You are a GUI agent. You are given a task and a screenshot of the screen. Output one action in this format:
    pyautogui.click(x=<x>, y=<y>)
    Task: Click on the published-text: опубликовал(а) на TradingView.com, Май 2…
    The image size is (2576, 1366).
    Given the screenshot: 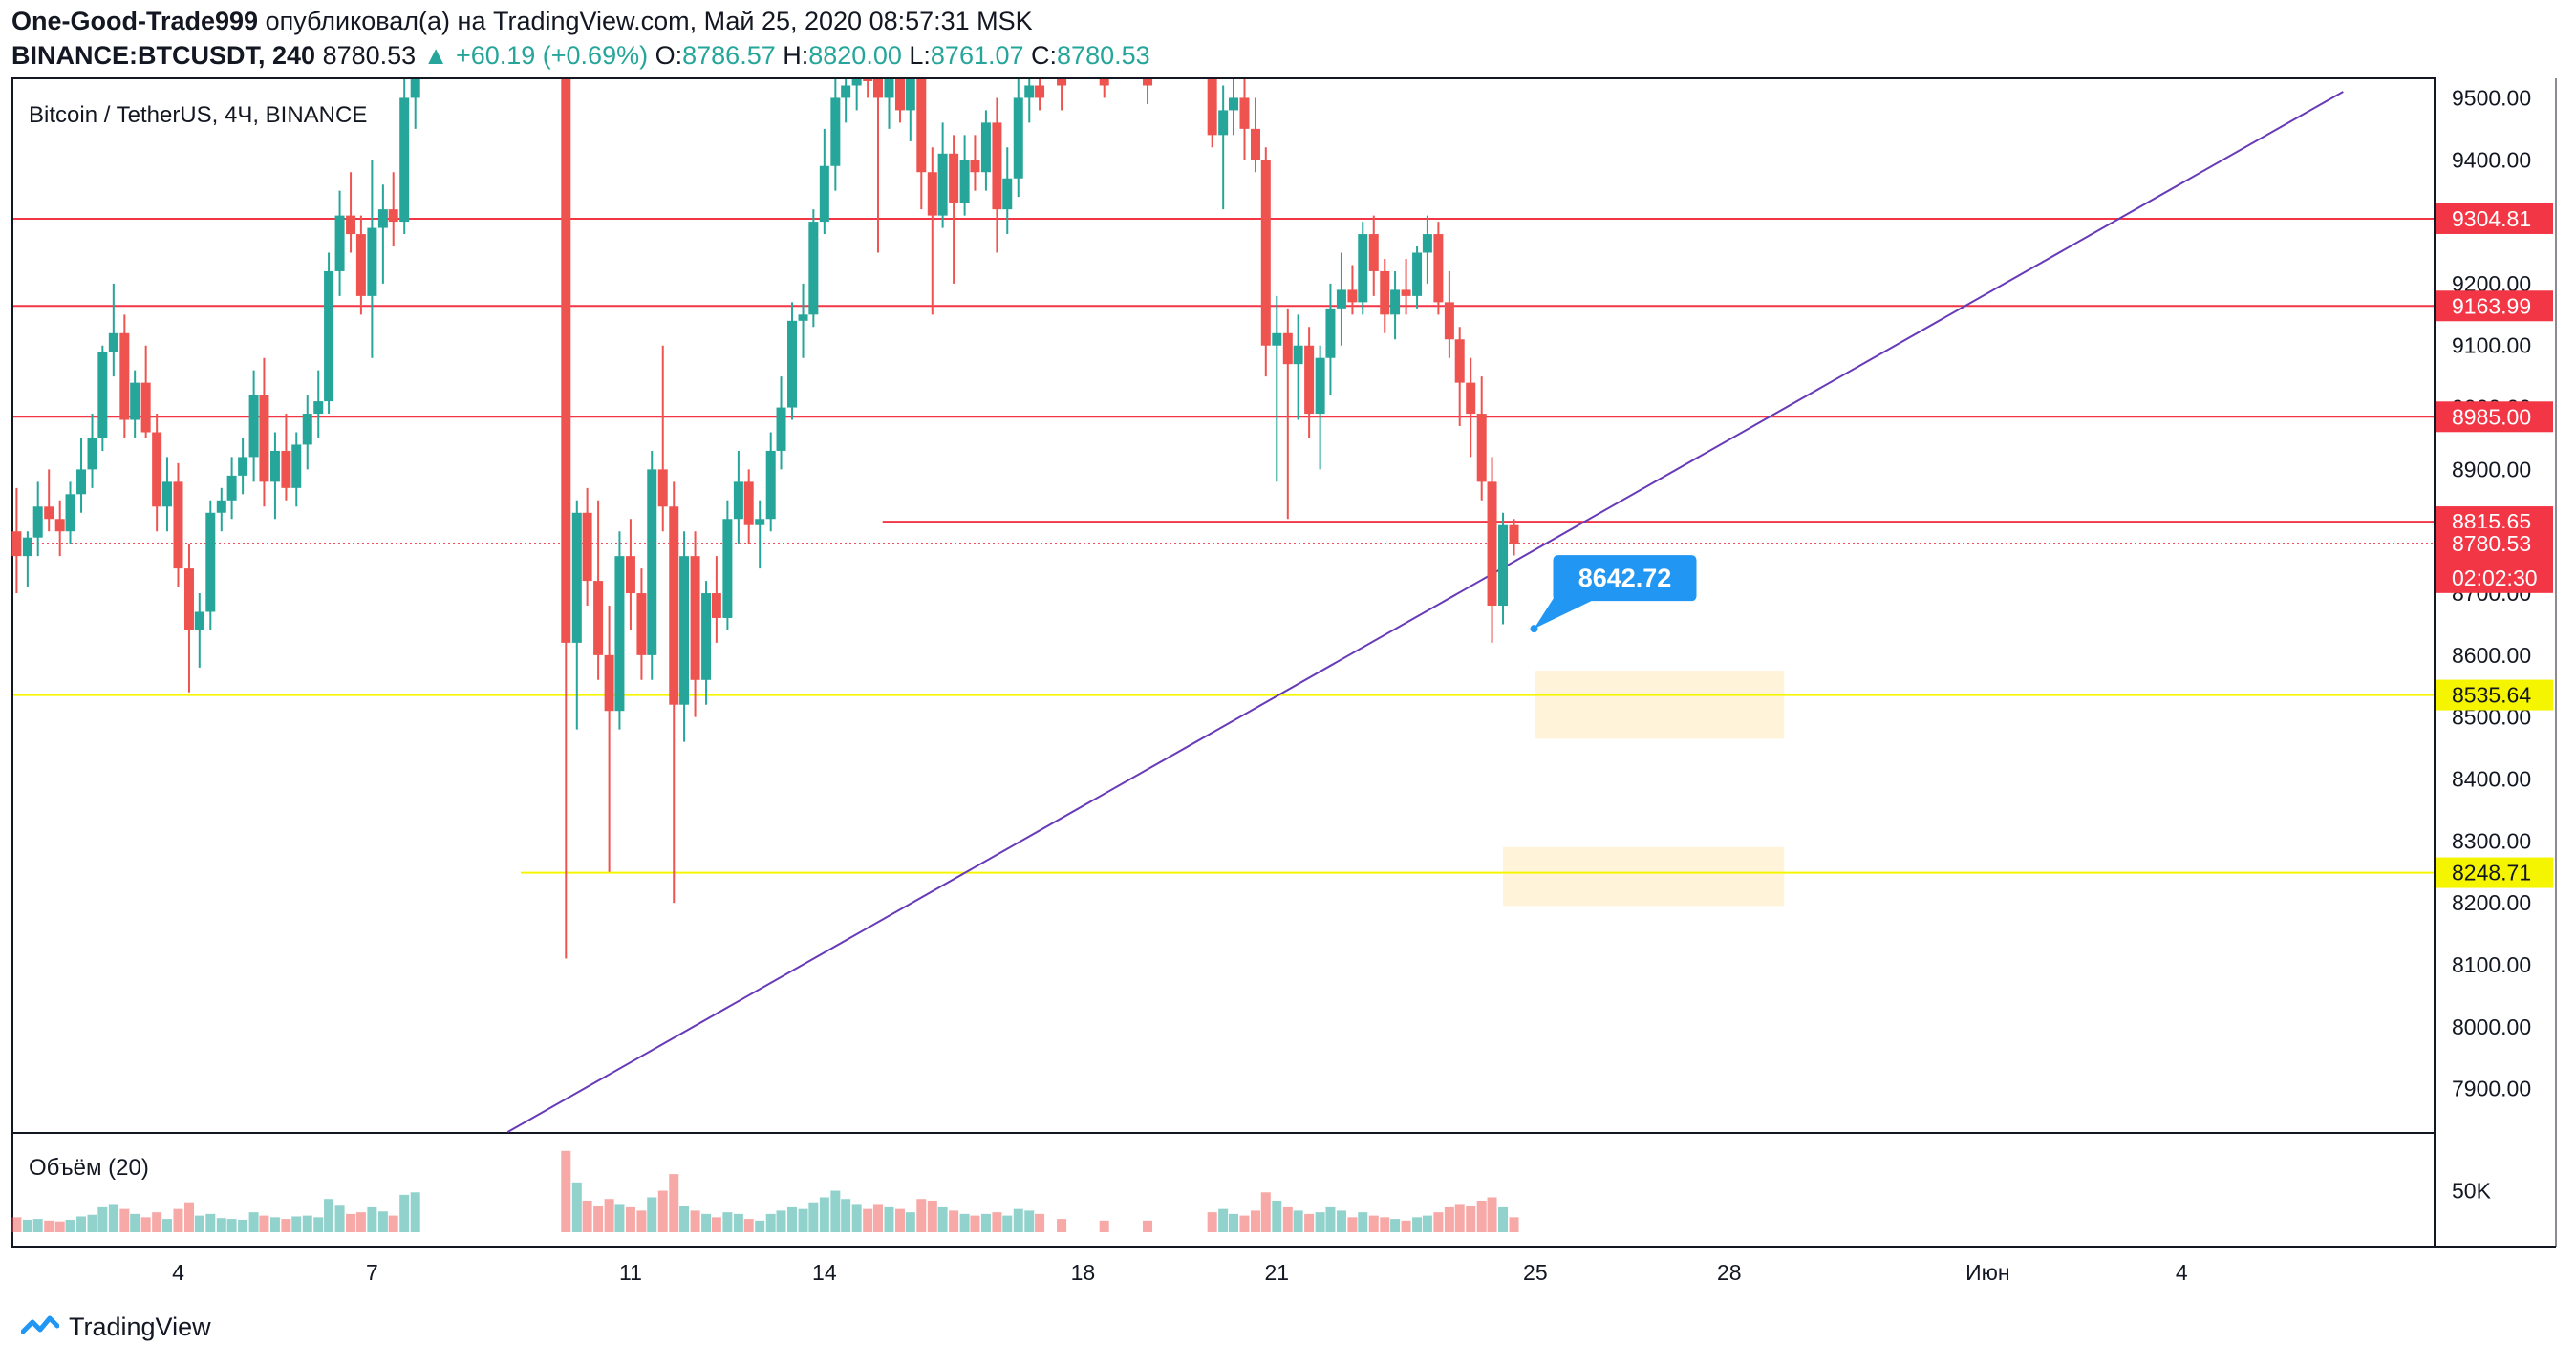 What is the action you would take?
    pyautogui.click(x=649, y=21)
    